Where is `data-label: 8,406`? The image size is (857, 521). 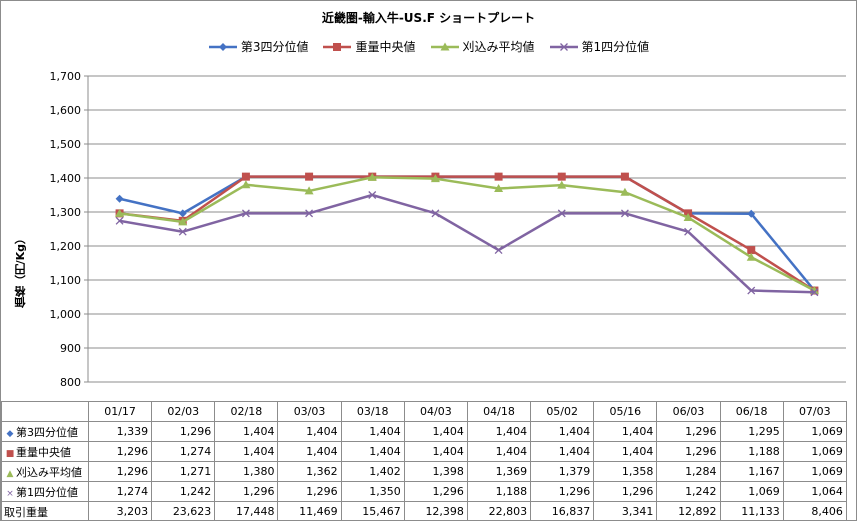
data-label: 8,406 is located at coordinates (814, 510).